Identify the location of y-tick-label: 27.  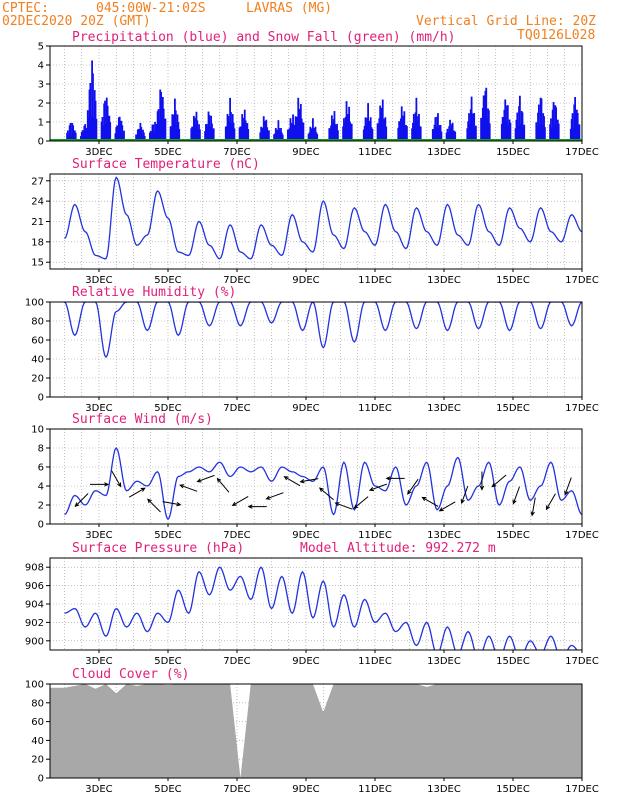
(37, 181).